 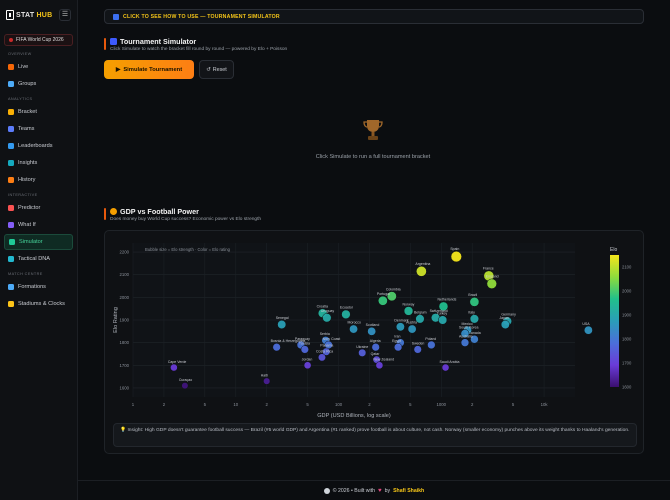 I want to click on competition-selector: FIFA World Cup 2026, so click(x=38, y=40).